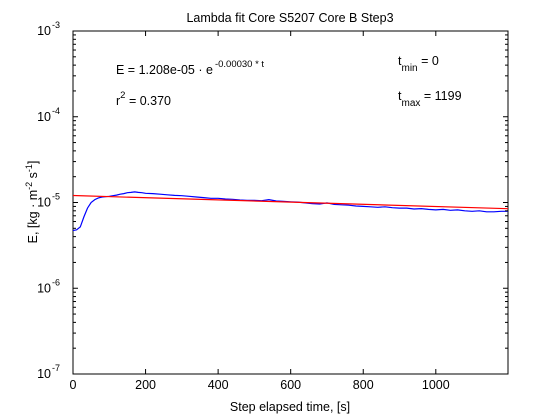 The height and width of the screenshot is (420, 560). I want to click on y-tick-label-exponent: -4, so click(56, 111).